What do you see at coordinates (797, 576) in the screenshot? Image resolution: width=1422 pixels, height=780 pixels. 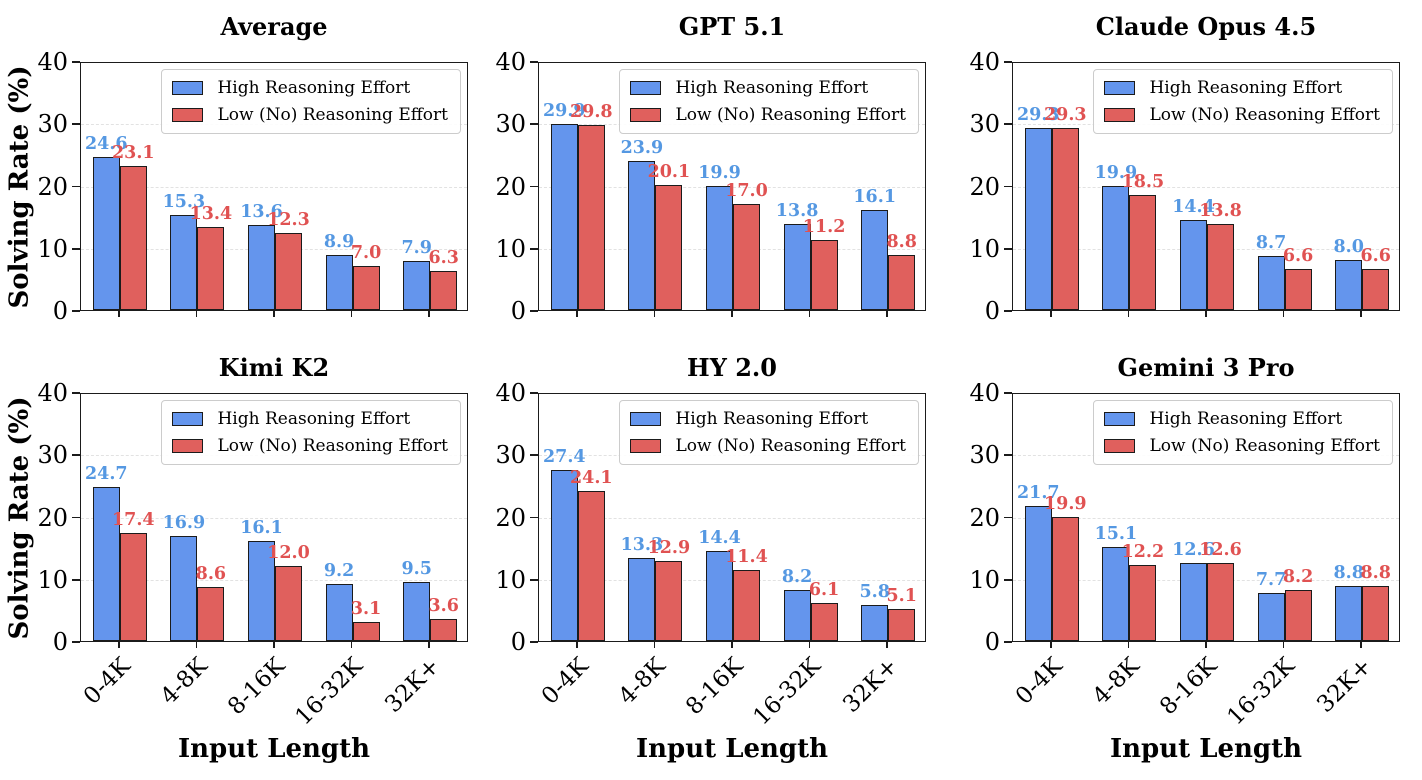 I see `value-label-high-16-32k: 8.2` at bounding box center [797, 576].